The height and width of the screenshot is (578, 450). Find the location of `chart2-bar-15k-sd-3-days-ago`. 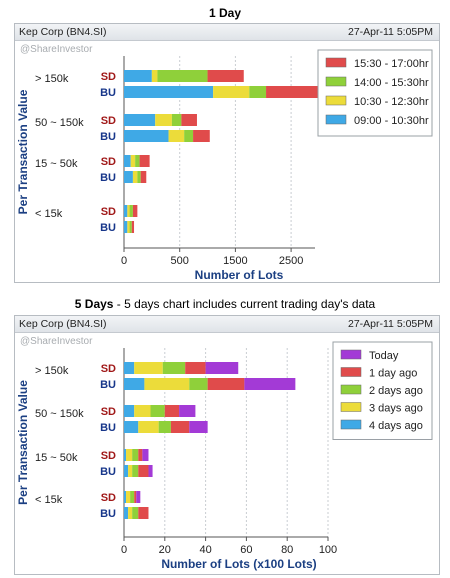

chart2-bar-15k-sd-3-days-ago is located at coordinates (128, 497).